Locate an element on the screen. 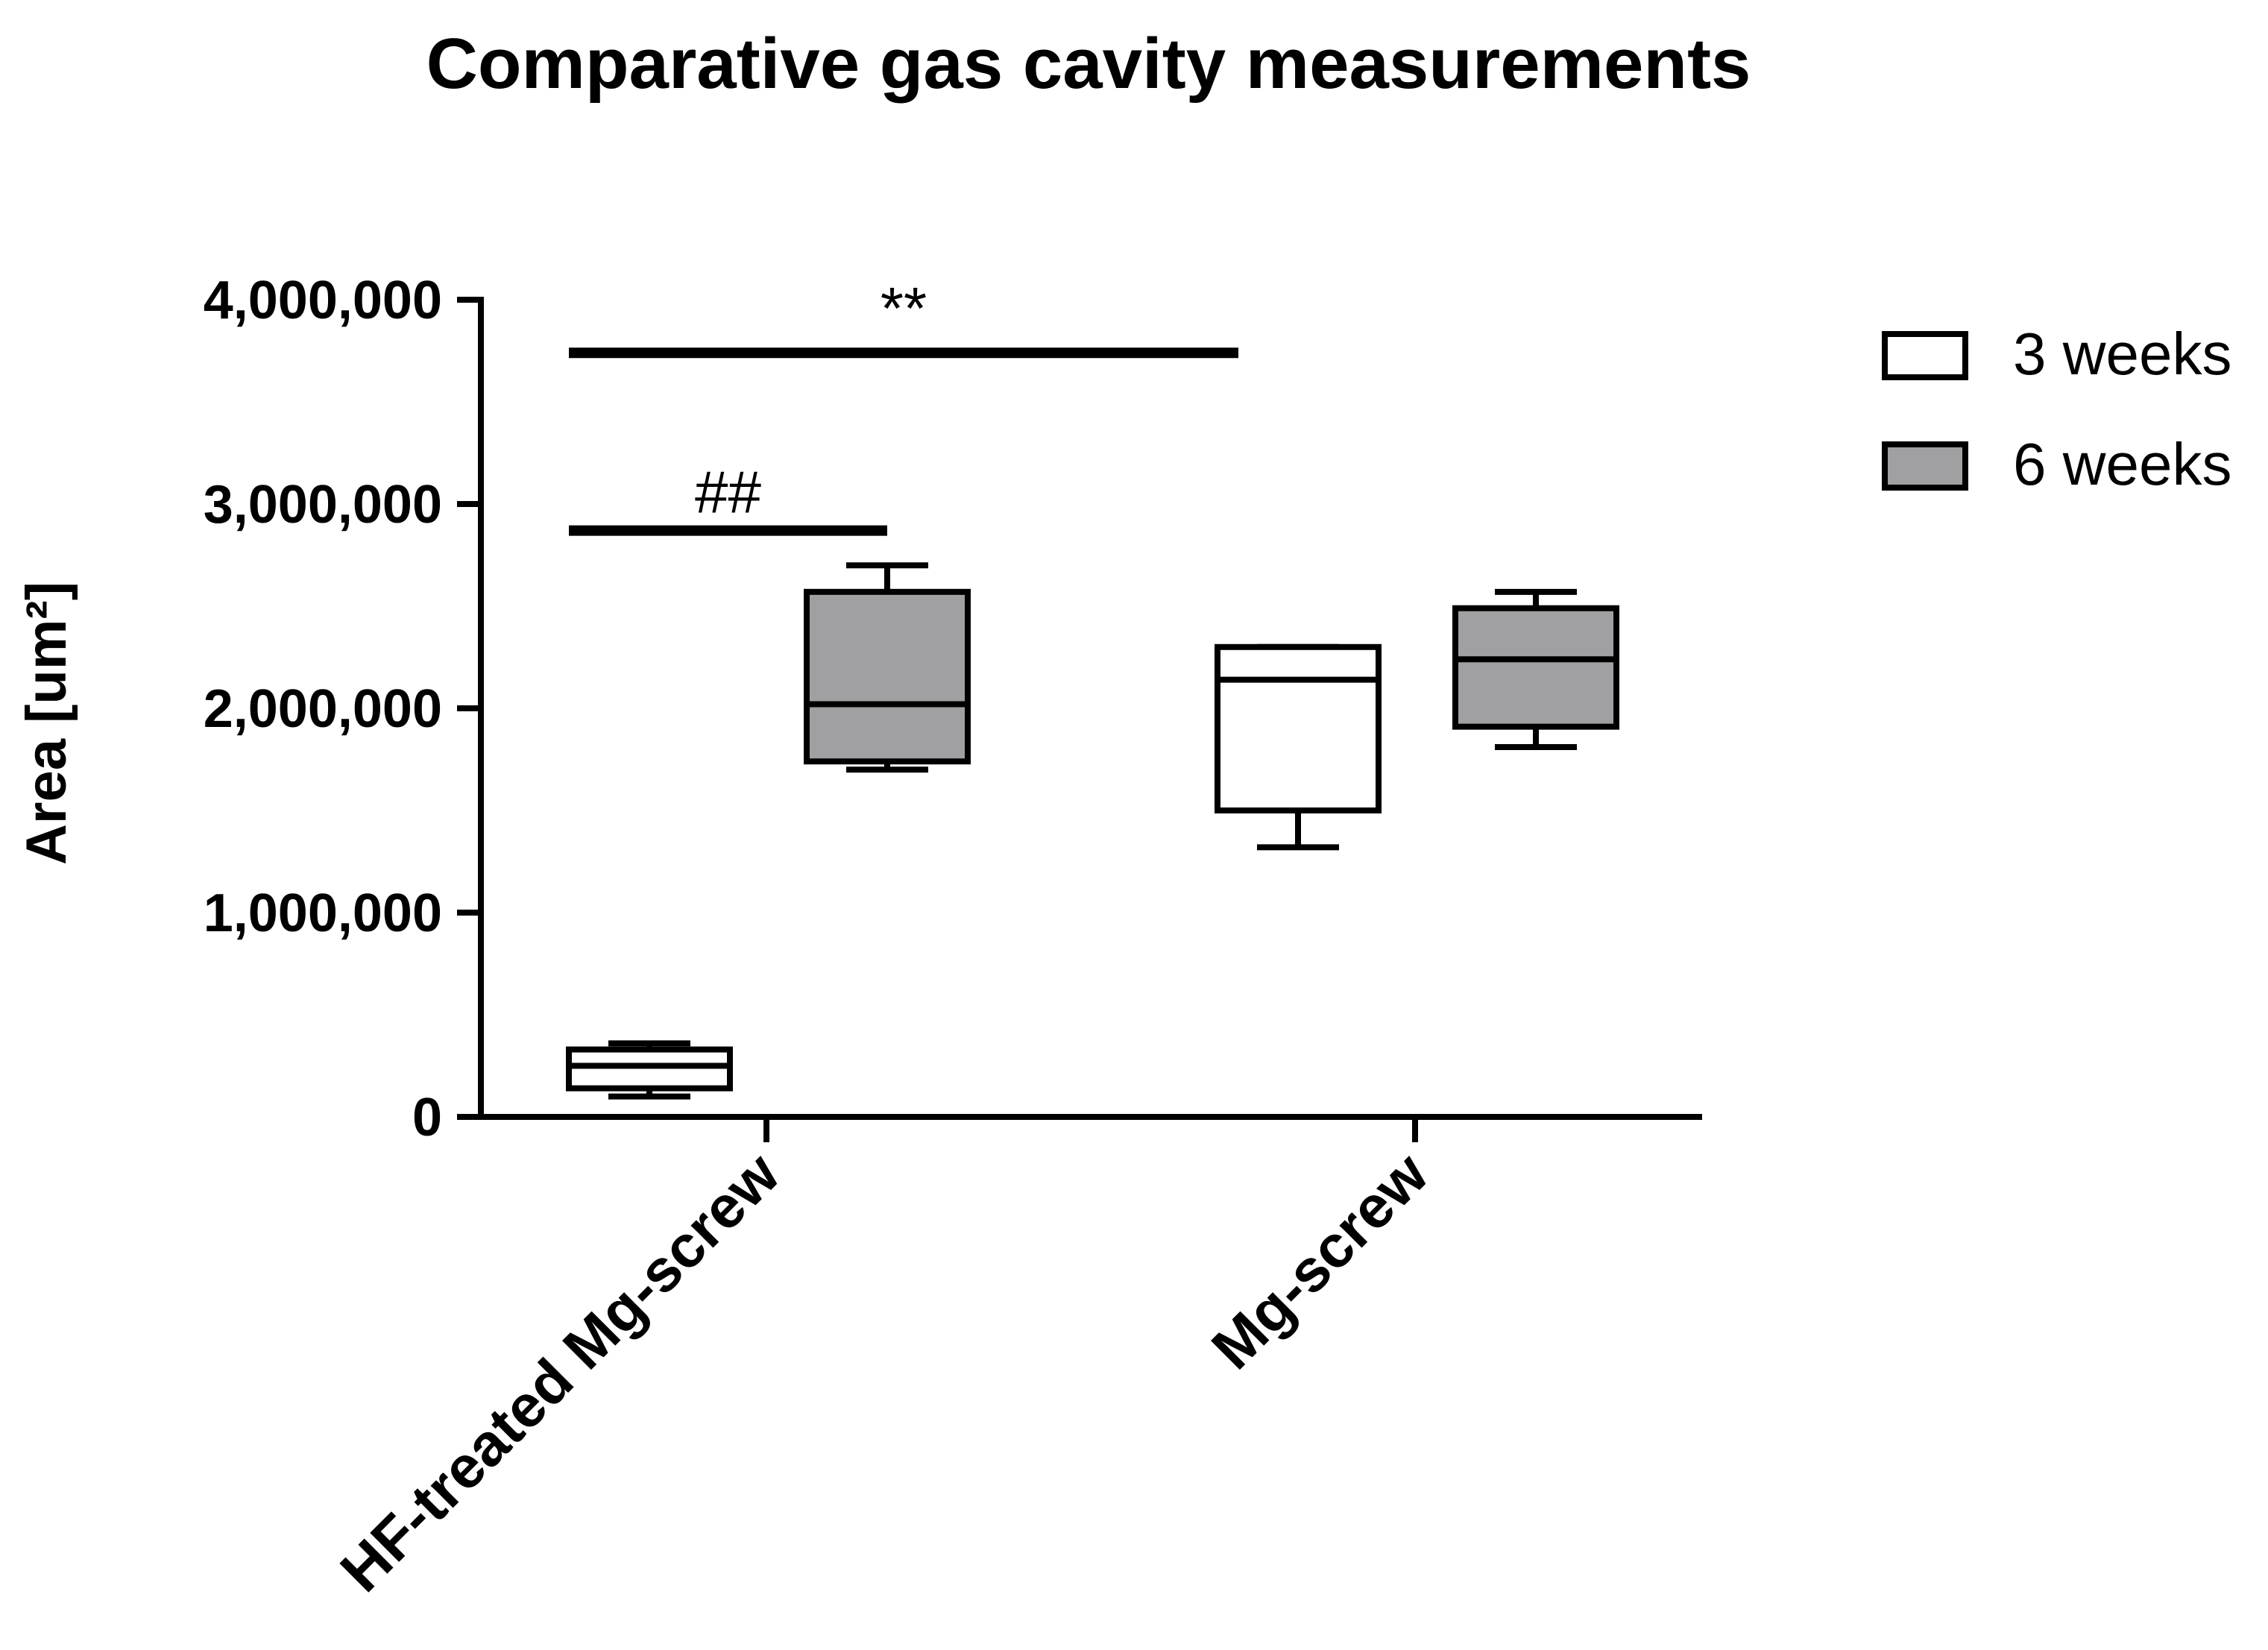 The image size is (2268, 1650). legend: 3 weeks 6 weeks is located at coordinates (2056, 409).